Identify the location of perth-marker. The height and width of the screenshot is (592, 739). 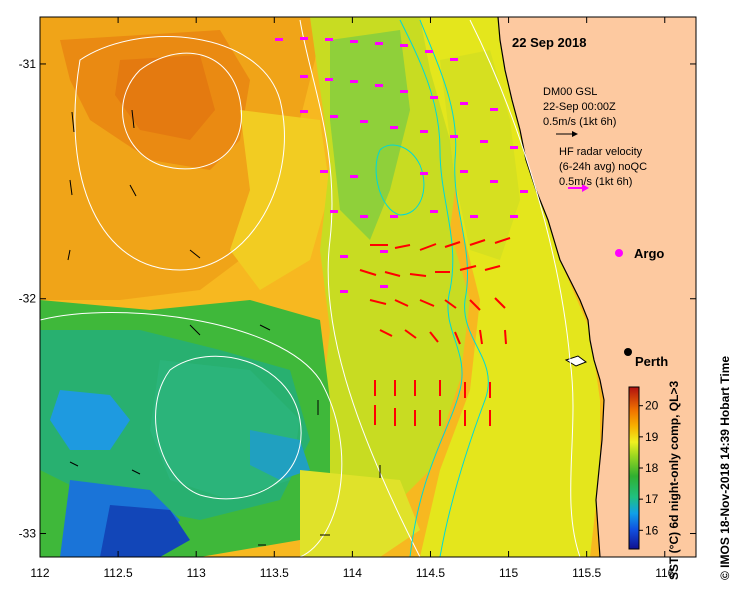
(628, 352).